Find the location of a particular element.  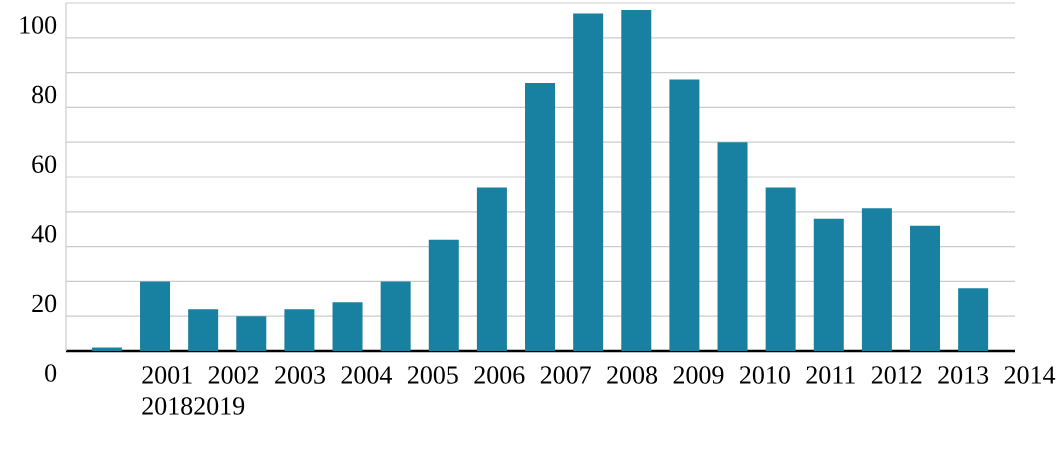

y-tick-label: 60 is located at coordinates (44, 164).